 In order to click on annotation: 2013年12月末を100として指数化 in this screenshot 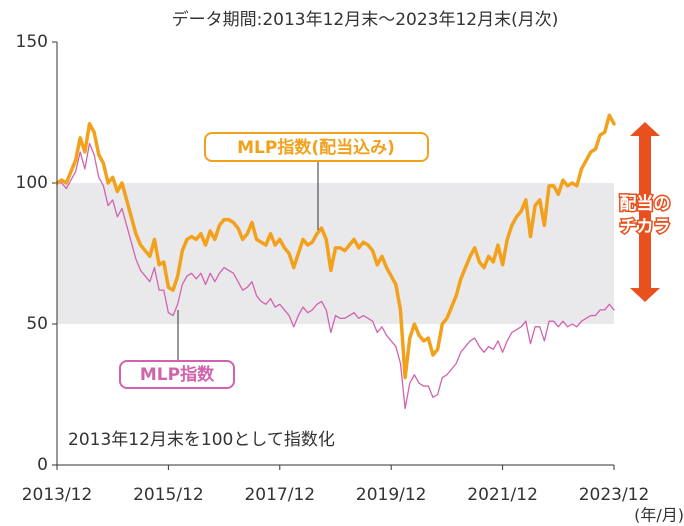, I will do `click(201, 440)`.